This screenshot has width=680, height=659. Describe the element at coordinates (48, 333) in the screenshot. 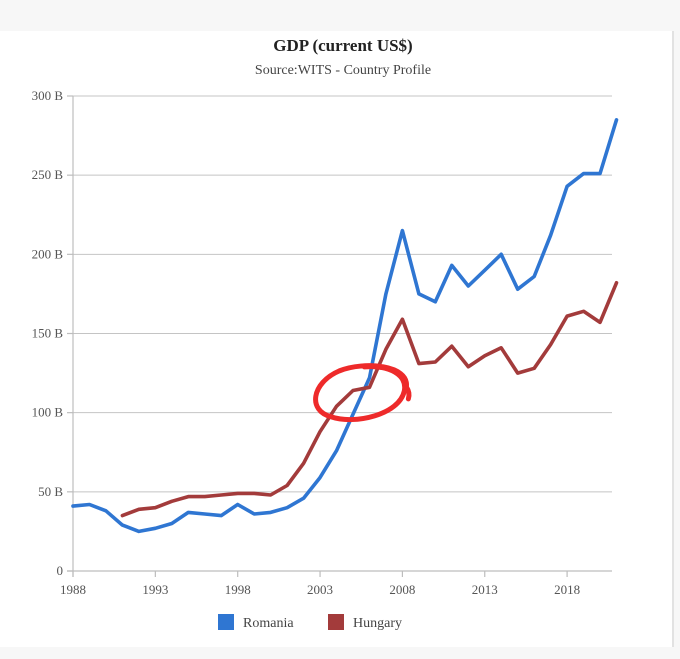

I see `y-tick-label: 150 B` at that location.